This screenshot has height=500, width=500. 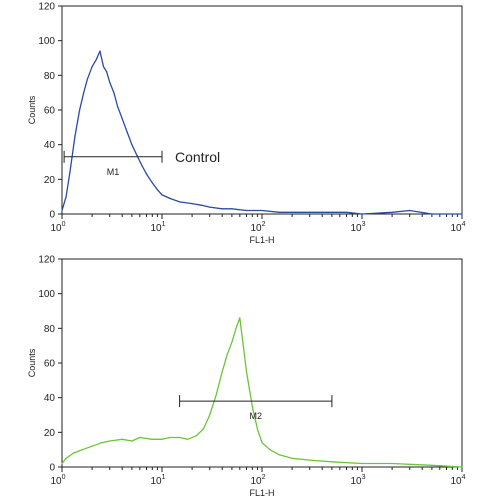 What do you see at coordinates (197, 157) in the screenshot?
I see `annotation-label: Control` at bounding box center [197, 157].